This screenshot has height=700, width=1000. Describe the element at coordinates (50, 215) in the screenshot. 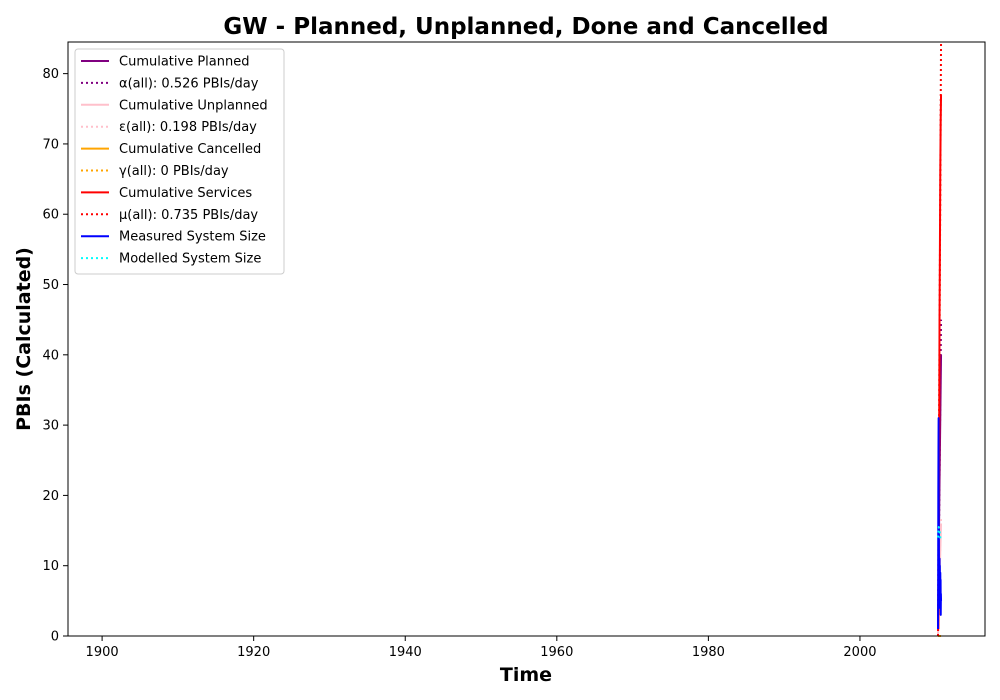

I see `y-tick-label: 60` at that location.